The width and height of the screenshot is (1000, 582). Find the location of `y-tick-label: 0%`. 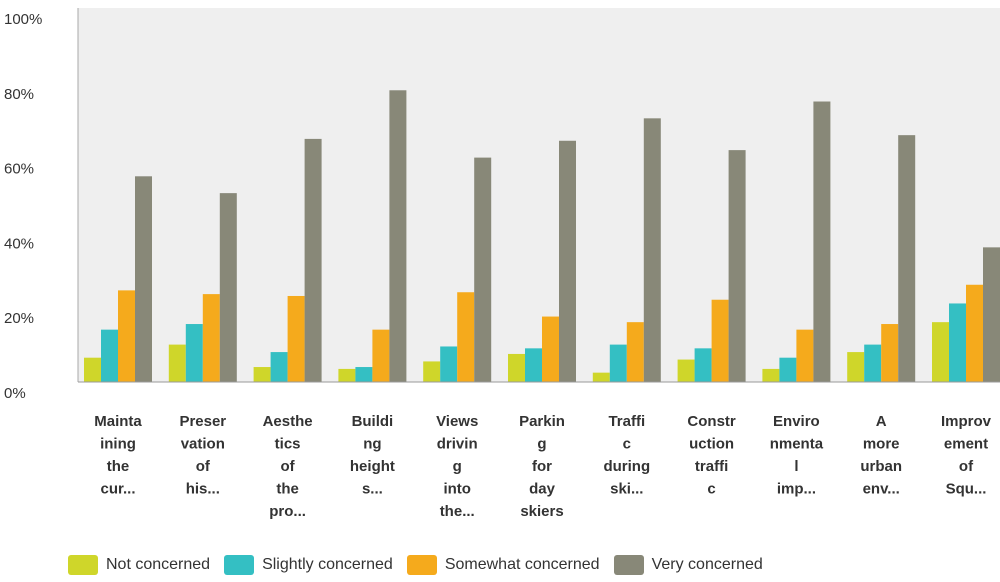

y-tick-label: 0% is located at coordinates (15, 393).